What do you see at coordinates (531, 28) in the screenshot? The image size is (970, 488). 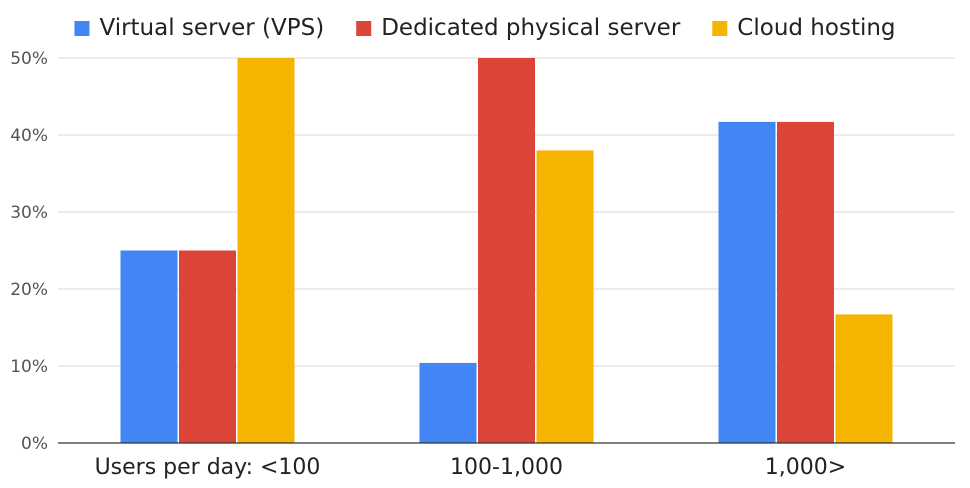 I see `legend-label: Dedicated physical server` at bounding box center [531, 28].